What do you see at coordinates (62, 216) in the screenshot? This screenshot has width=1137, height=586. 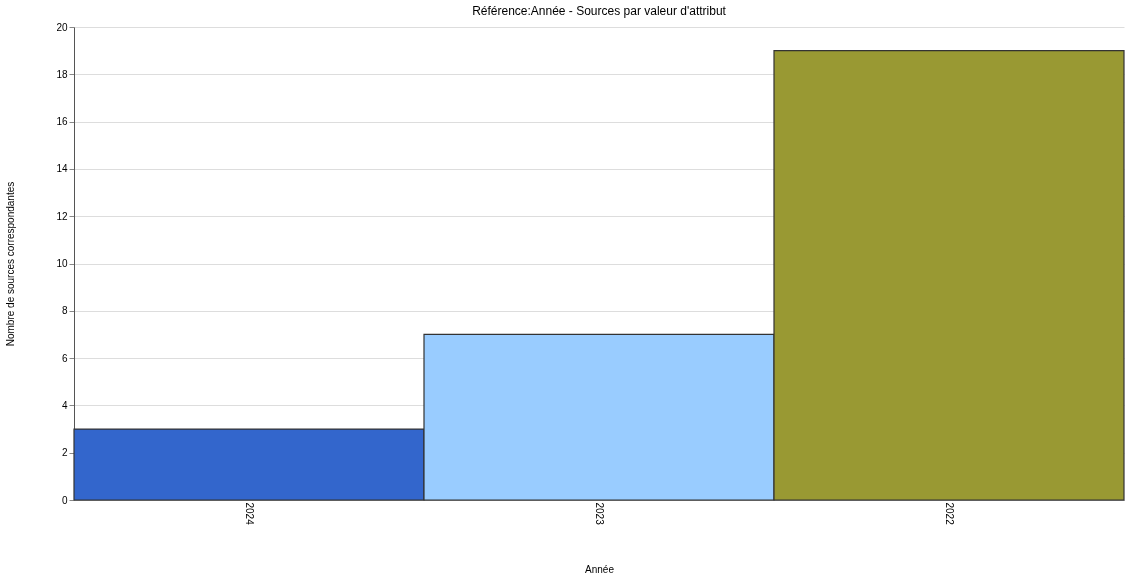 I see `y-tick-label: 12` at bounding box center [62, 216].